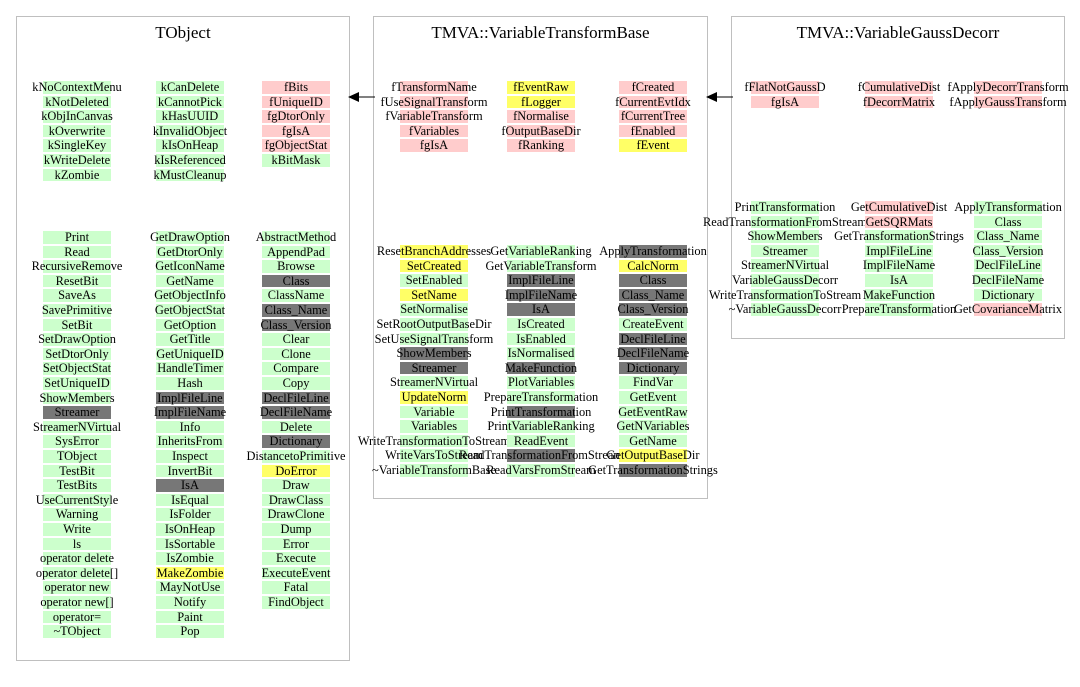  What do you see at coordinates (296, 558) in the screenshot?
I see `member-label: Execute` at bounding box center [296, 558].